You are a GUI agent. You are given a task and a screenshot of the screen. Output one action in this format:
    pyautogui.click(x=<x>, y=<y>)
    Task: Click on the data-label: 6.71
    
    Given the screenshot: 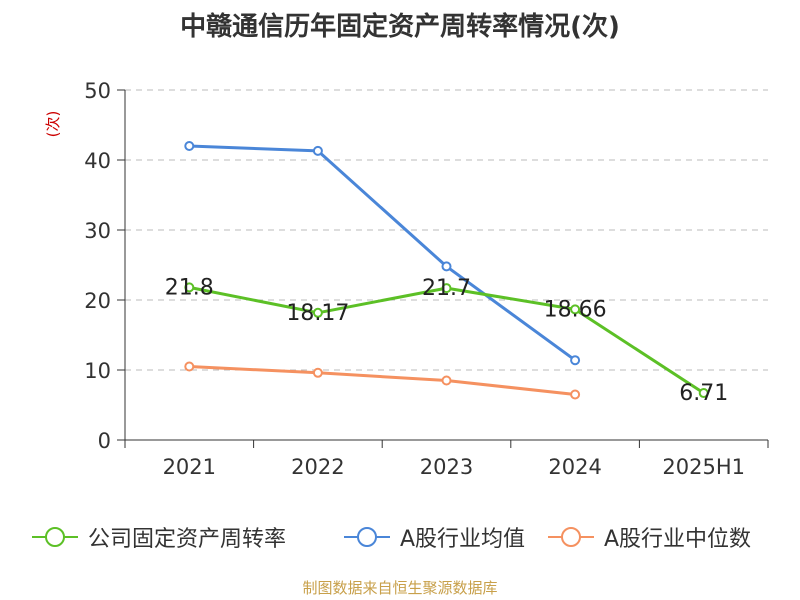 What is the action you would take?
    pyautogui.click(x=703, y=393)
    